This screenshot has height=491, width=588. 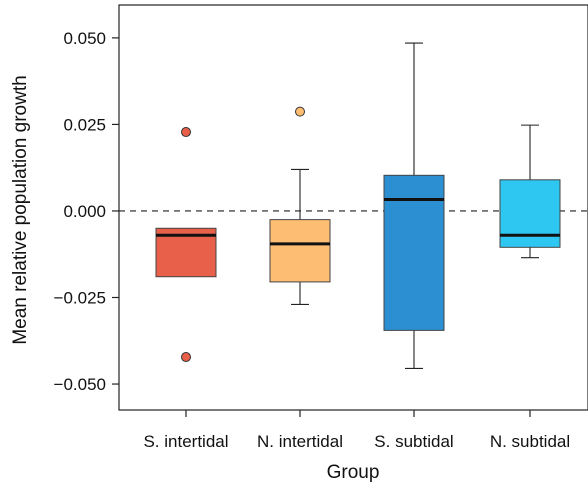 What do you see at coordinates (80, 384) in the screenshot?
I see `y-tick-label: −0.050` at bounding box center [80, 384].